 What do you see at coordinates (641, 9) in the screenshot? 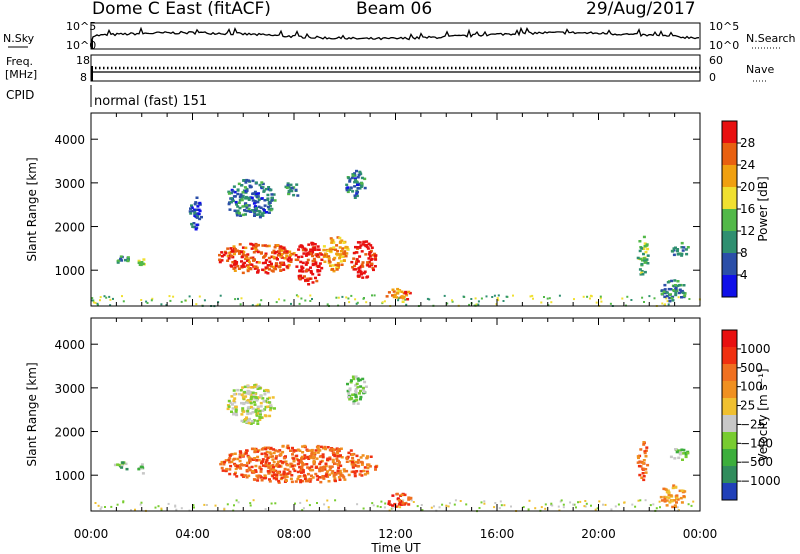
I see `date-label: 29/Aug/2017` at bounding box center [641, 9].